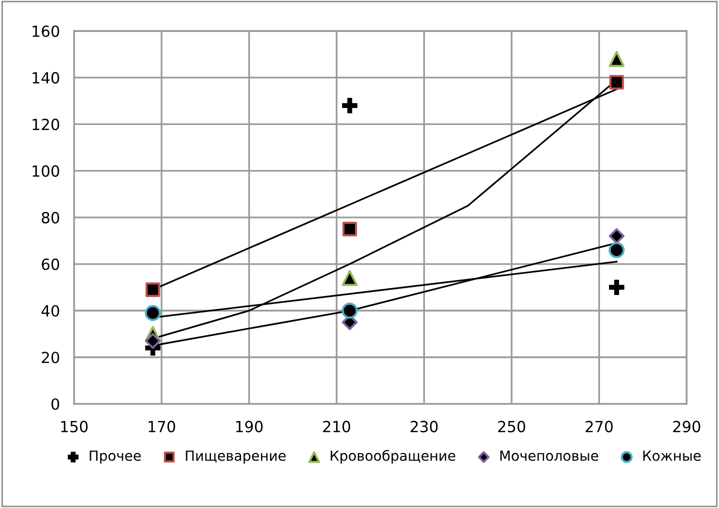  Describe the element at coordinates (74, 426) in the screenshot. I see `x-tick-label: 150` at that location.